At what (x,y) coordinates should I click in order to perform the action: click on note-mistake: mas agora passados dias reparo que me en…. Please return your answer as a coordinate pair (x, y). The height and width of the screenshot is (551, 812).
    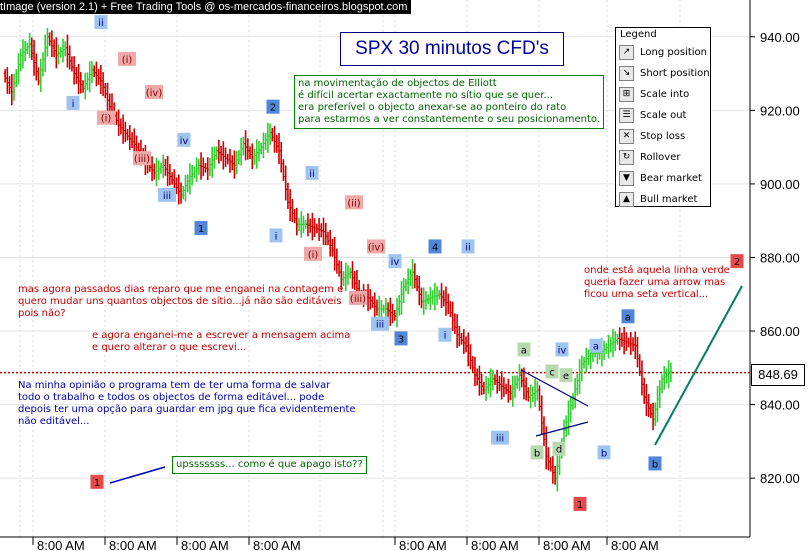
    Looking at the image, I should click on (181, 301).